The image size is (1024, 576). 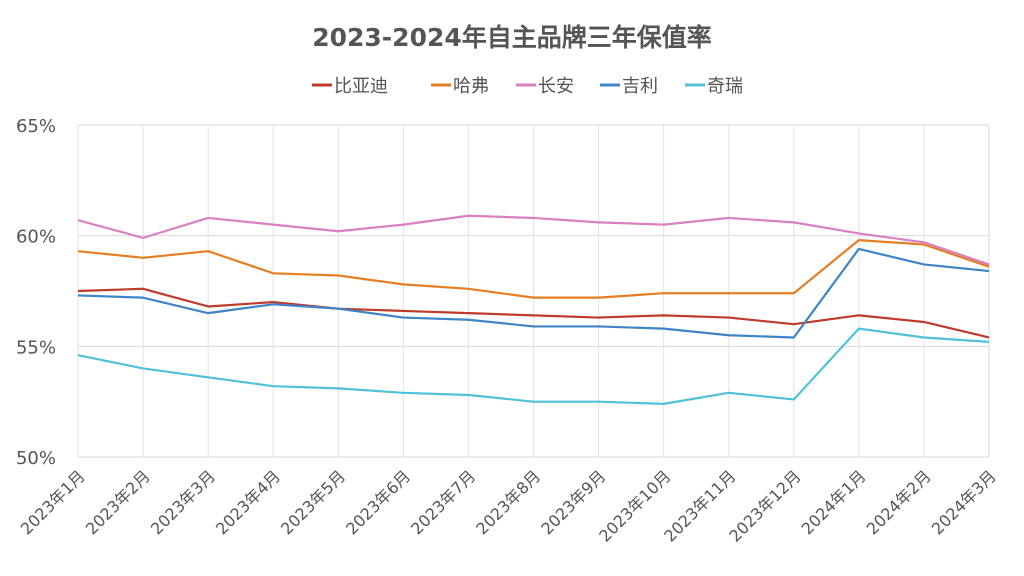 What do you see at coordinates (527, 86) in the screenshot?
I see `legend: 比亚迪 哈弗 长安 吉利 奇瑞` at bounding box center [527, 86].